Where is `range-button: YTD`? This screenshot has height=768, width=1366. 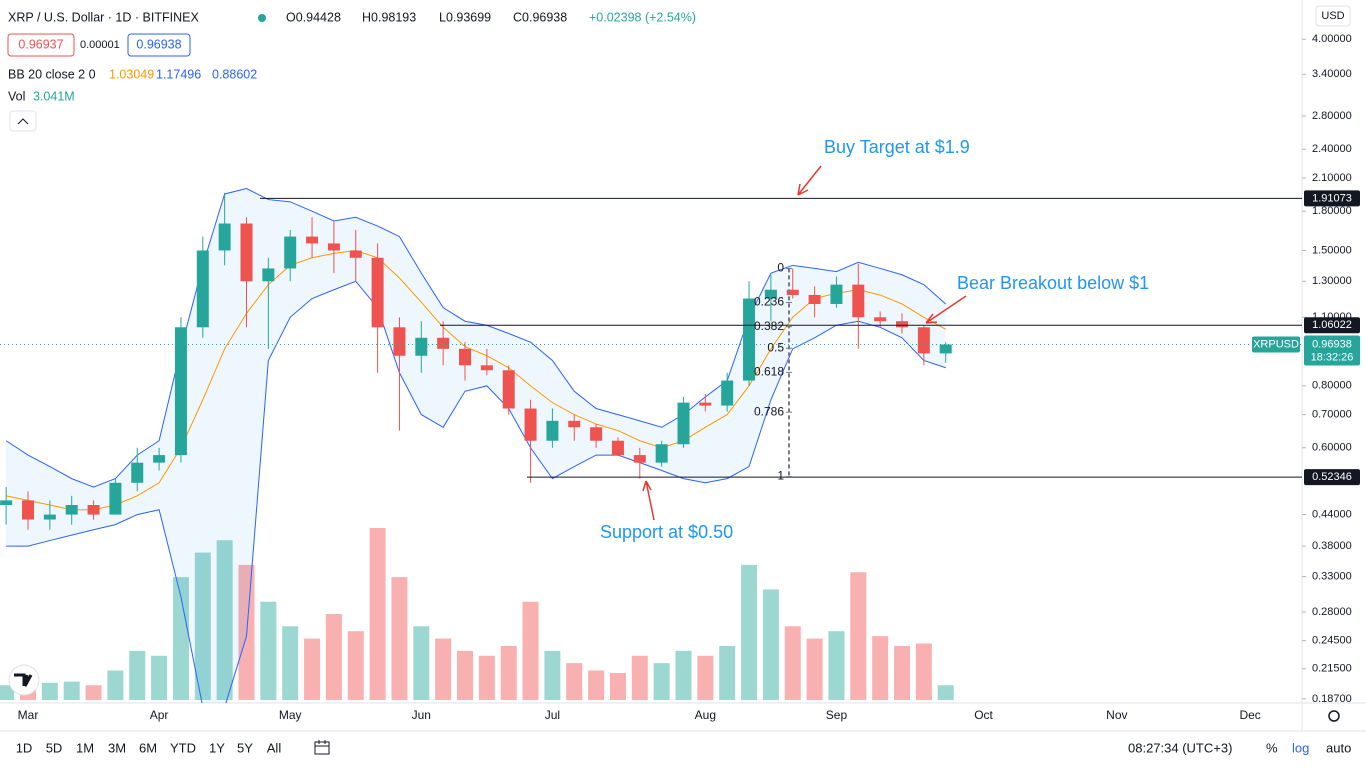
range-button: YTD is located at coordinates (183, 747).